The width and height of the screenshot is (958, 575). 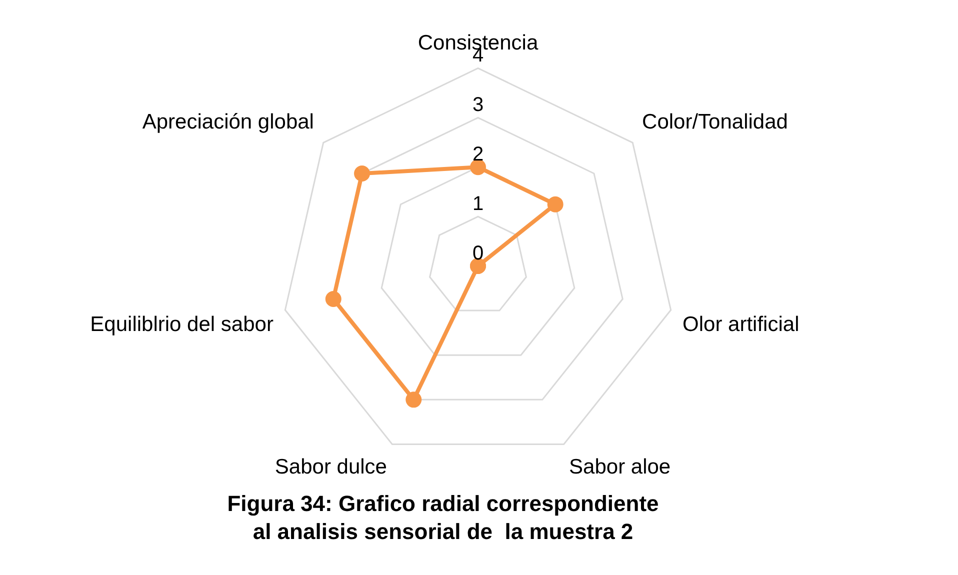 What do you see at coordinates (478, 204) in the screenshot?
I see `y-tick-label: 1` at bounding box center [478, 204].